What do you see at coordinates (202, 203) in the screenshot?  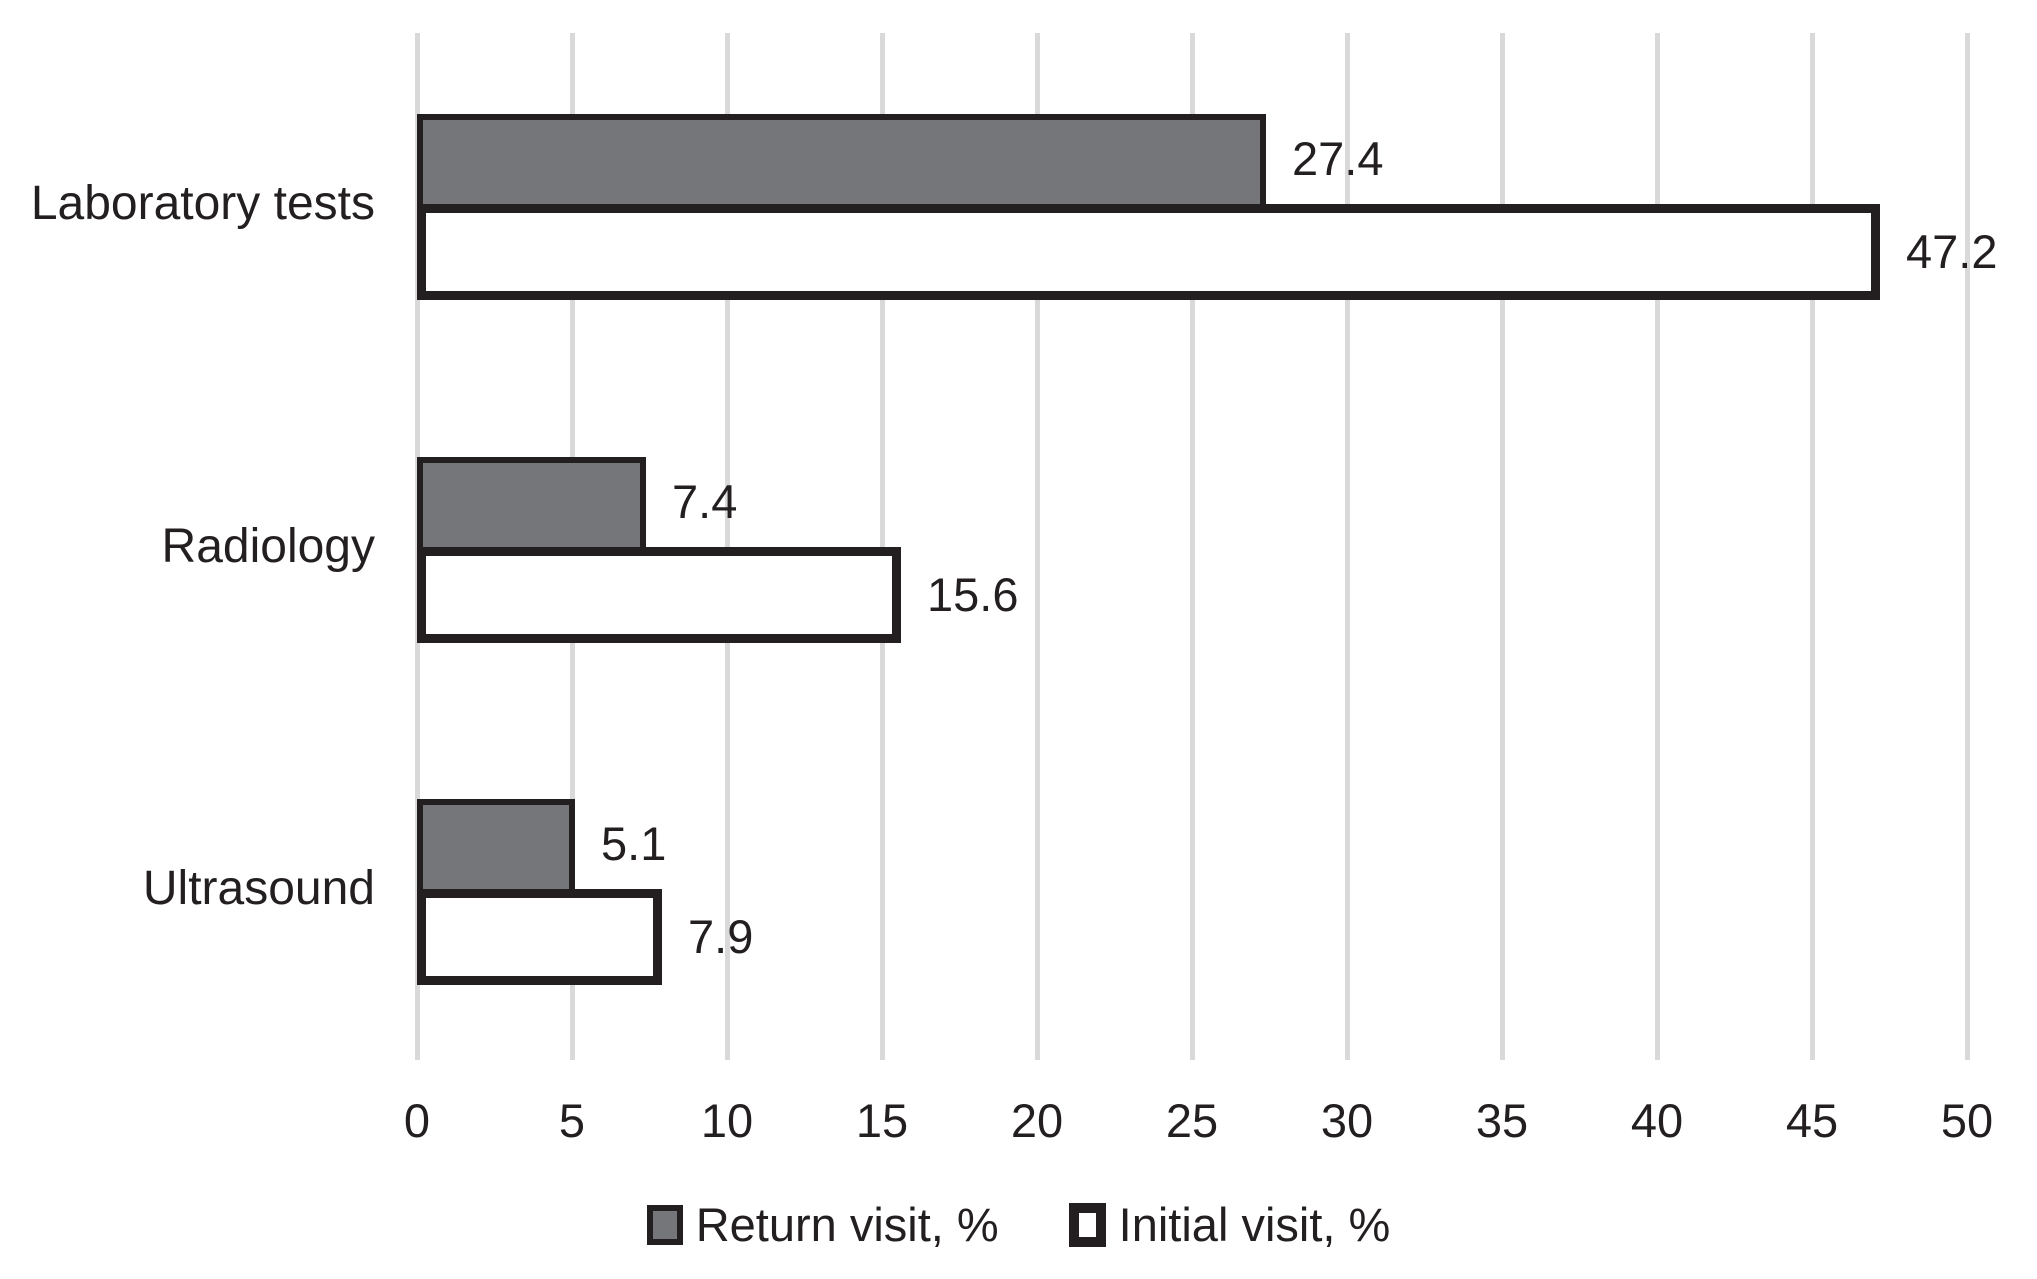 I see `category-label-laboratory-tests: Laboratory tests` at bounding box center [202, 203].